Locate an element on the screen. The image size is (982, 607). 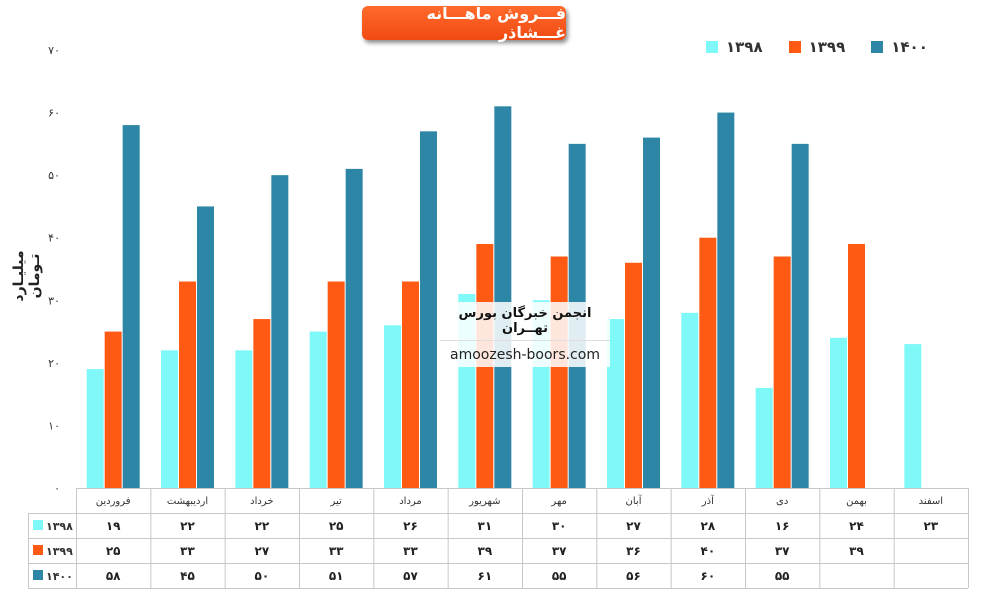
legend: ۱۳۹۸ ۱۳۹۹ ۱۴۰۰ is located at coordinates (817, 47).